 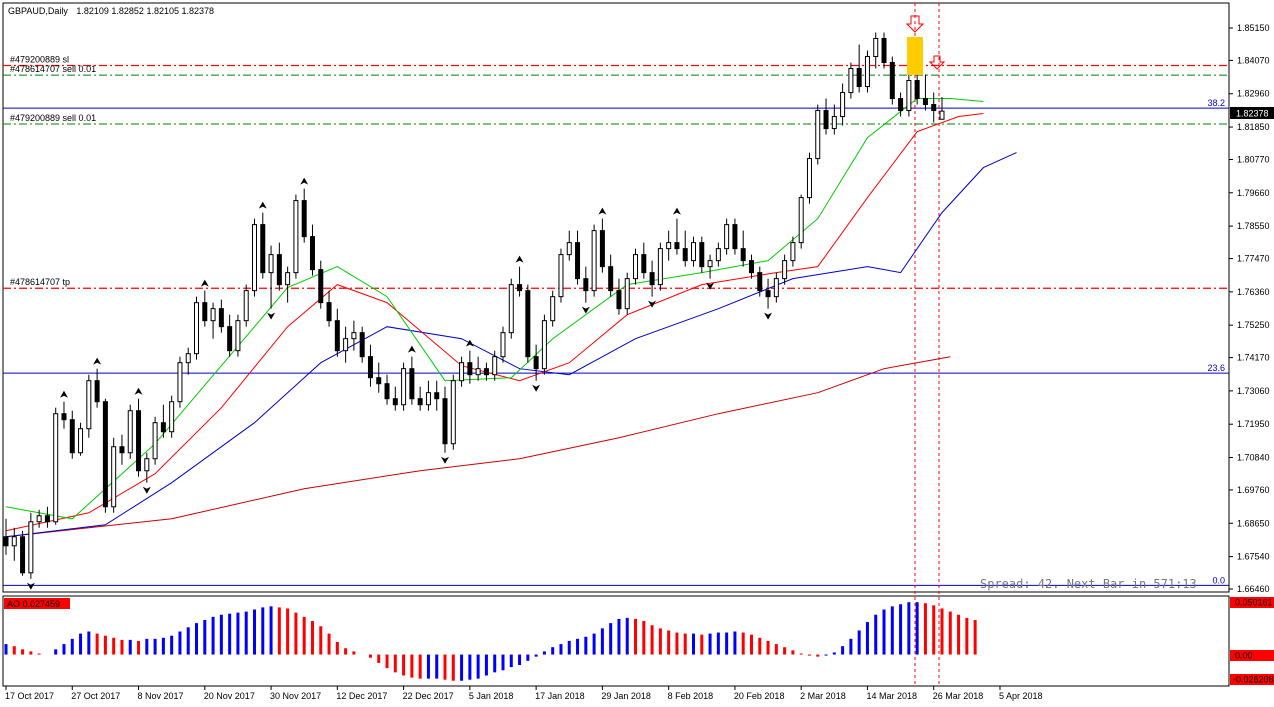 I want to click on time-tick-label: 5 Jan 2018, so click(x=491, y=696).